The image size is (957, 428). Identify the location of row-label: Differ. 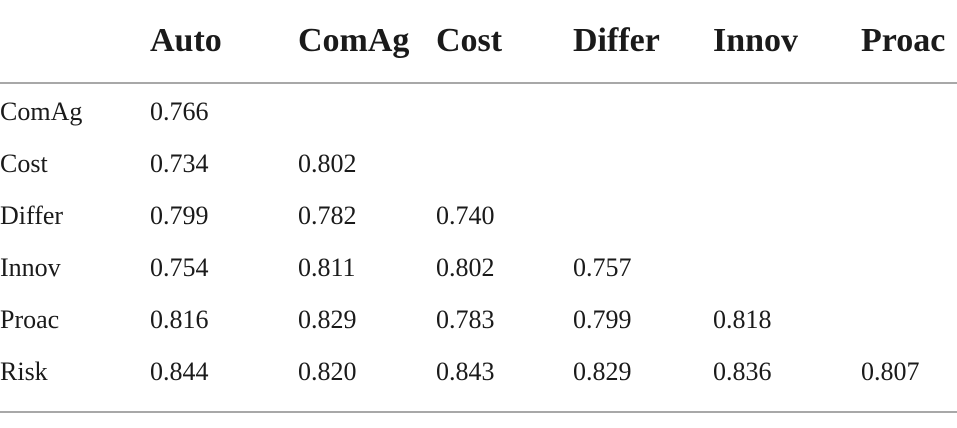
(32, 215).